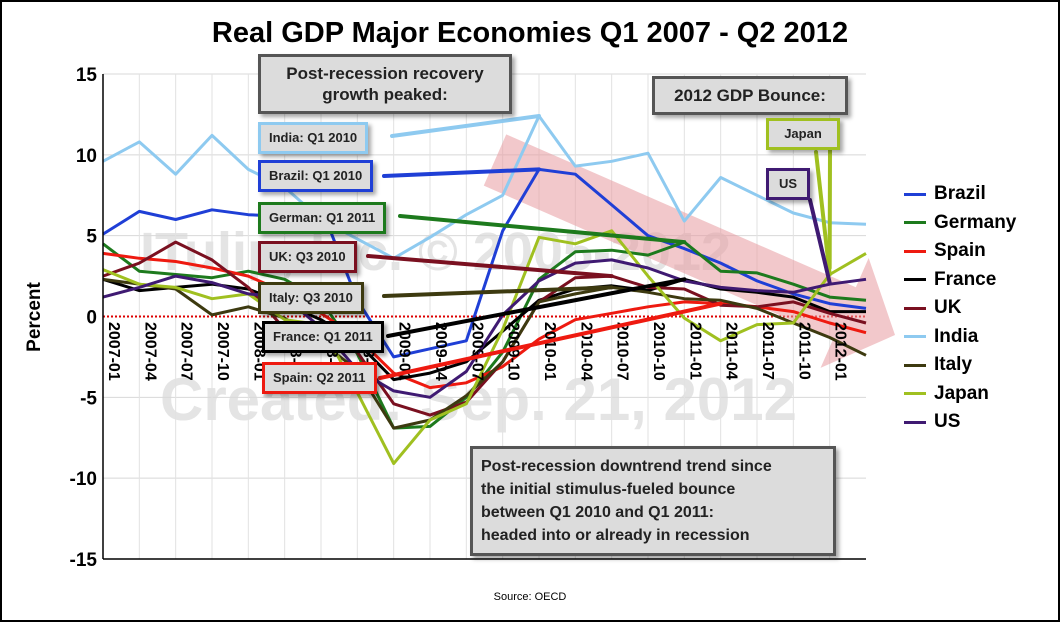 This screenshot has height=622, width=1060. Describe the element at coordinates (149, 351) in the screenshot. I see `x-tick-label: 2007-04` at that location.